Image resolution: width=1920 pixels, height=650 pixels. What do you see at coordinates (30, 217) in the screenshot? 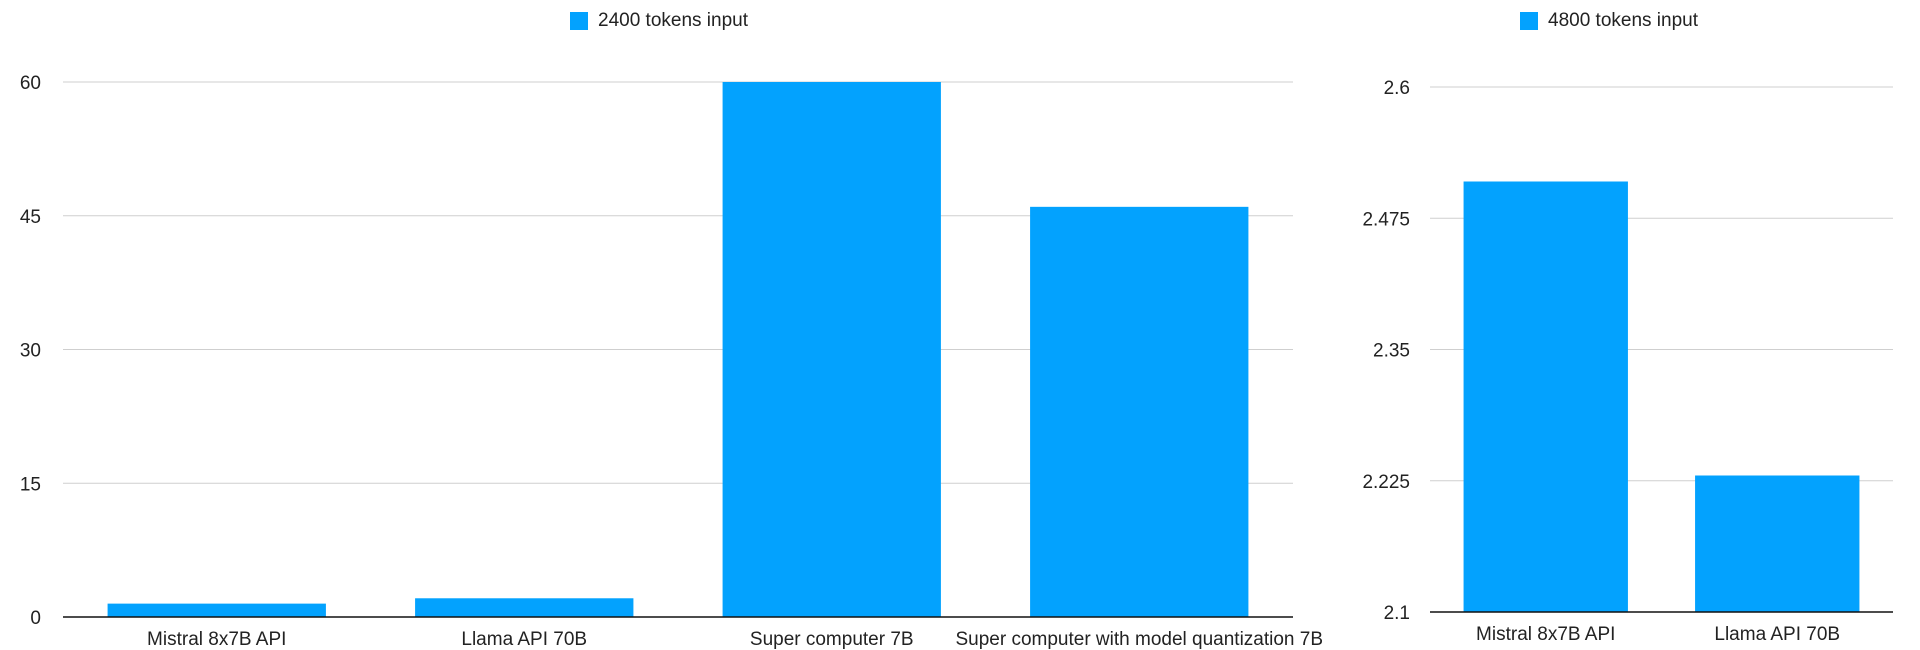
I see `y-tick-label: 45` at bounding box center [30, 217].